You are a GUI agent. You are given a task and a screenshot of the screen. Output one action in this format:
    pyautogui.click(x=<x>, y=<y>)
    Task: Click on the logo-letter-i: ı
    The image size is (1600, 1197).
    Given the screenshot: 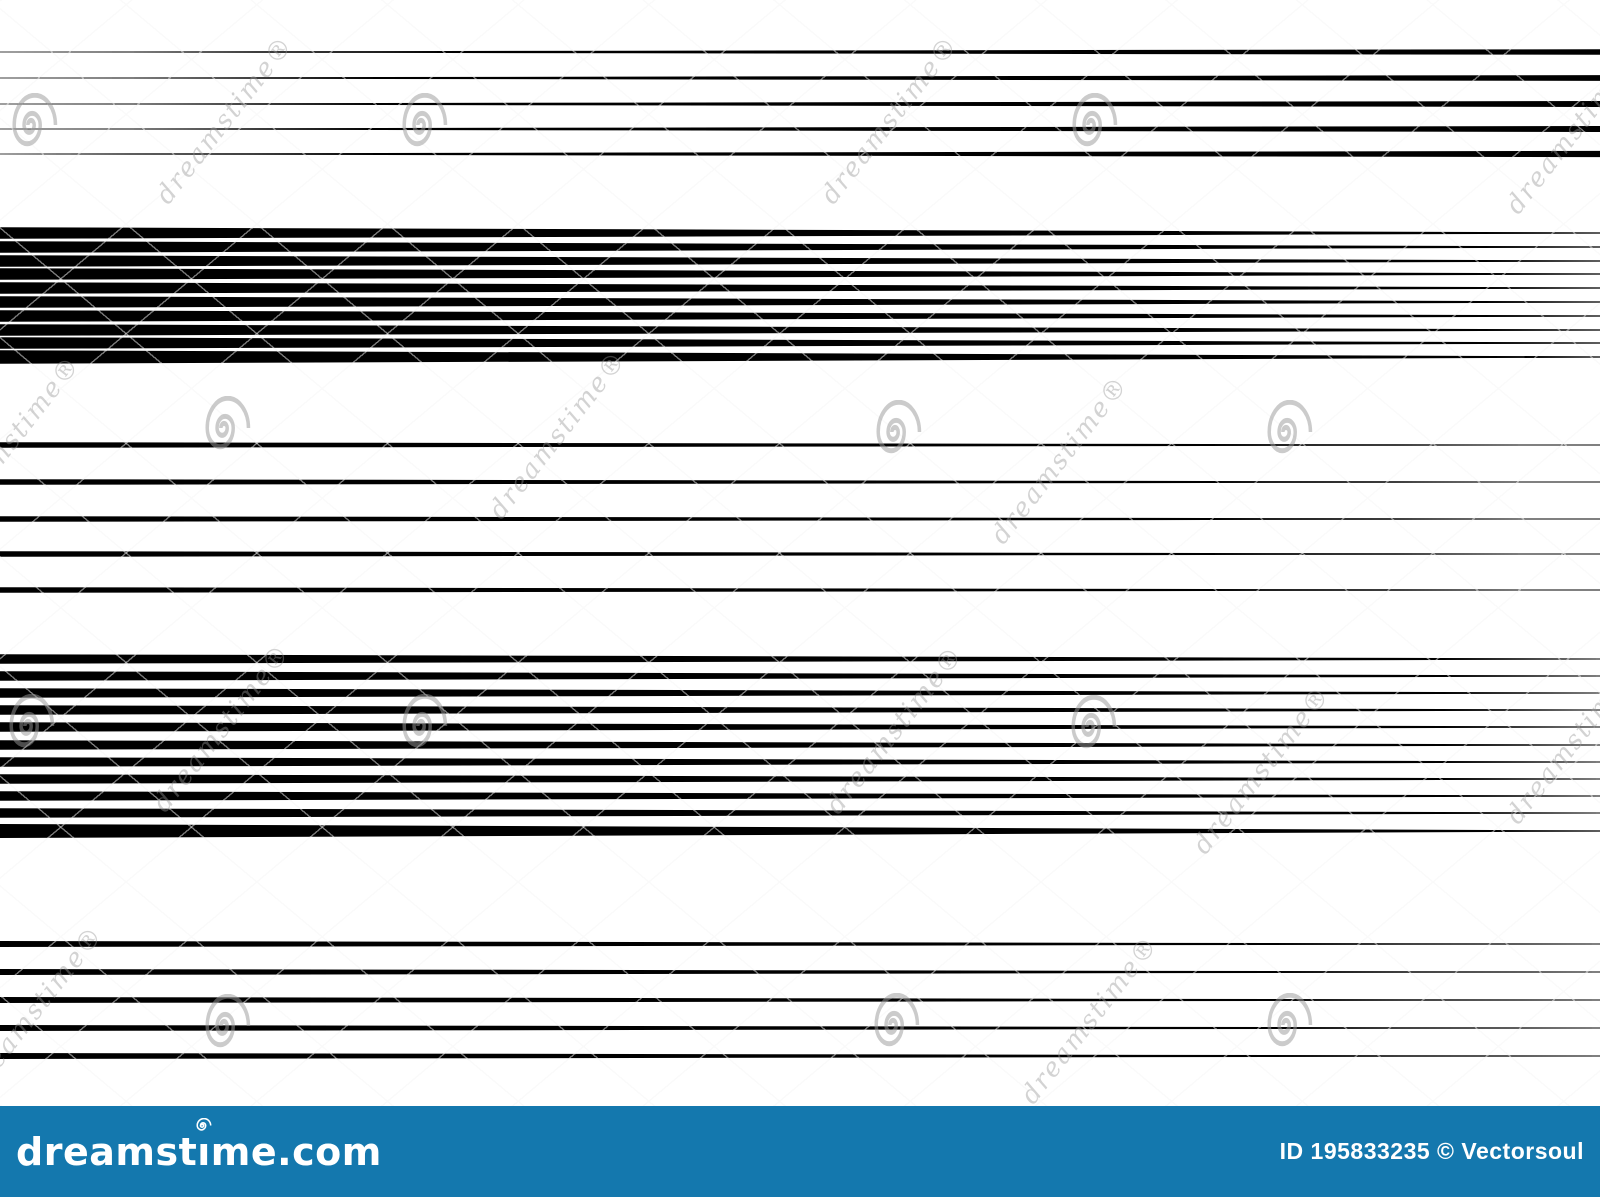 What is the action you would take?
    pyautogui.click(x=204, y=1145)
    